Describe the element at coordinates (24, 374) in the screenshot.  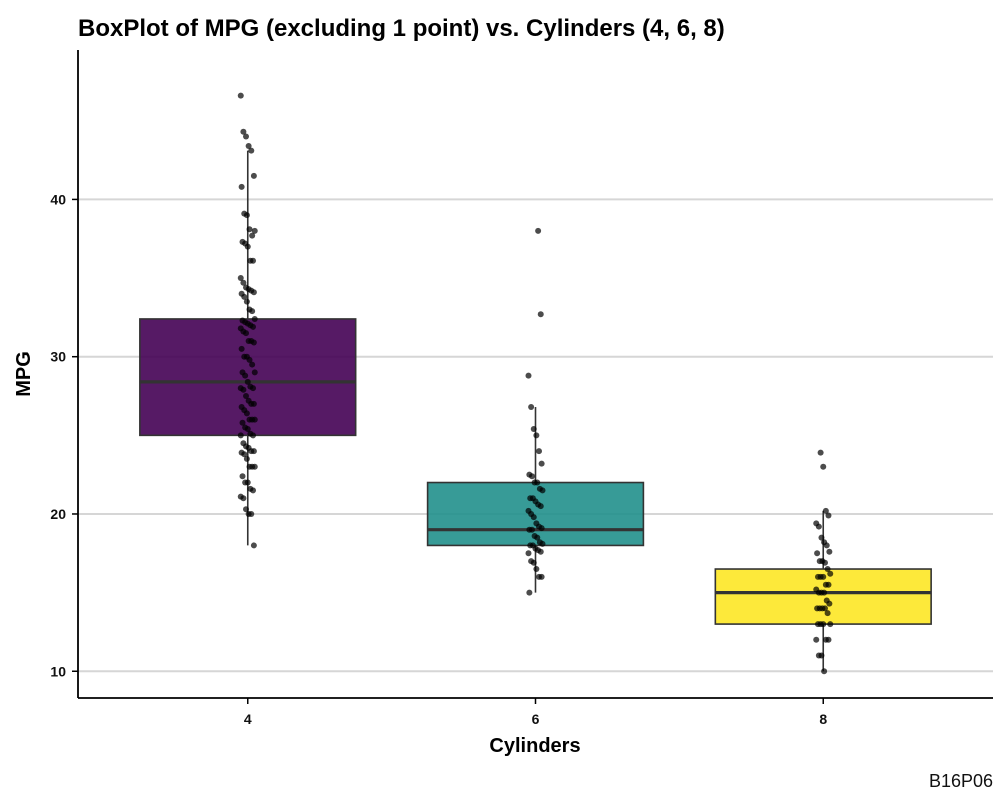
I see `y-axis-title: MPG` at that location.